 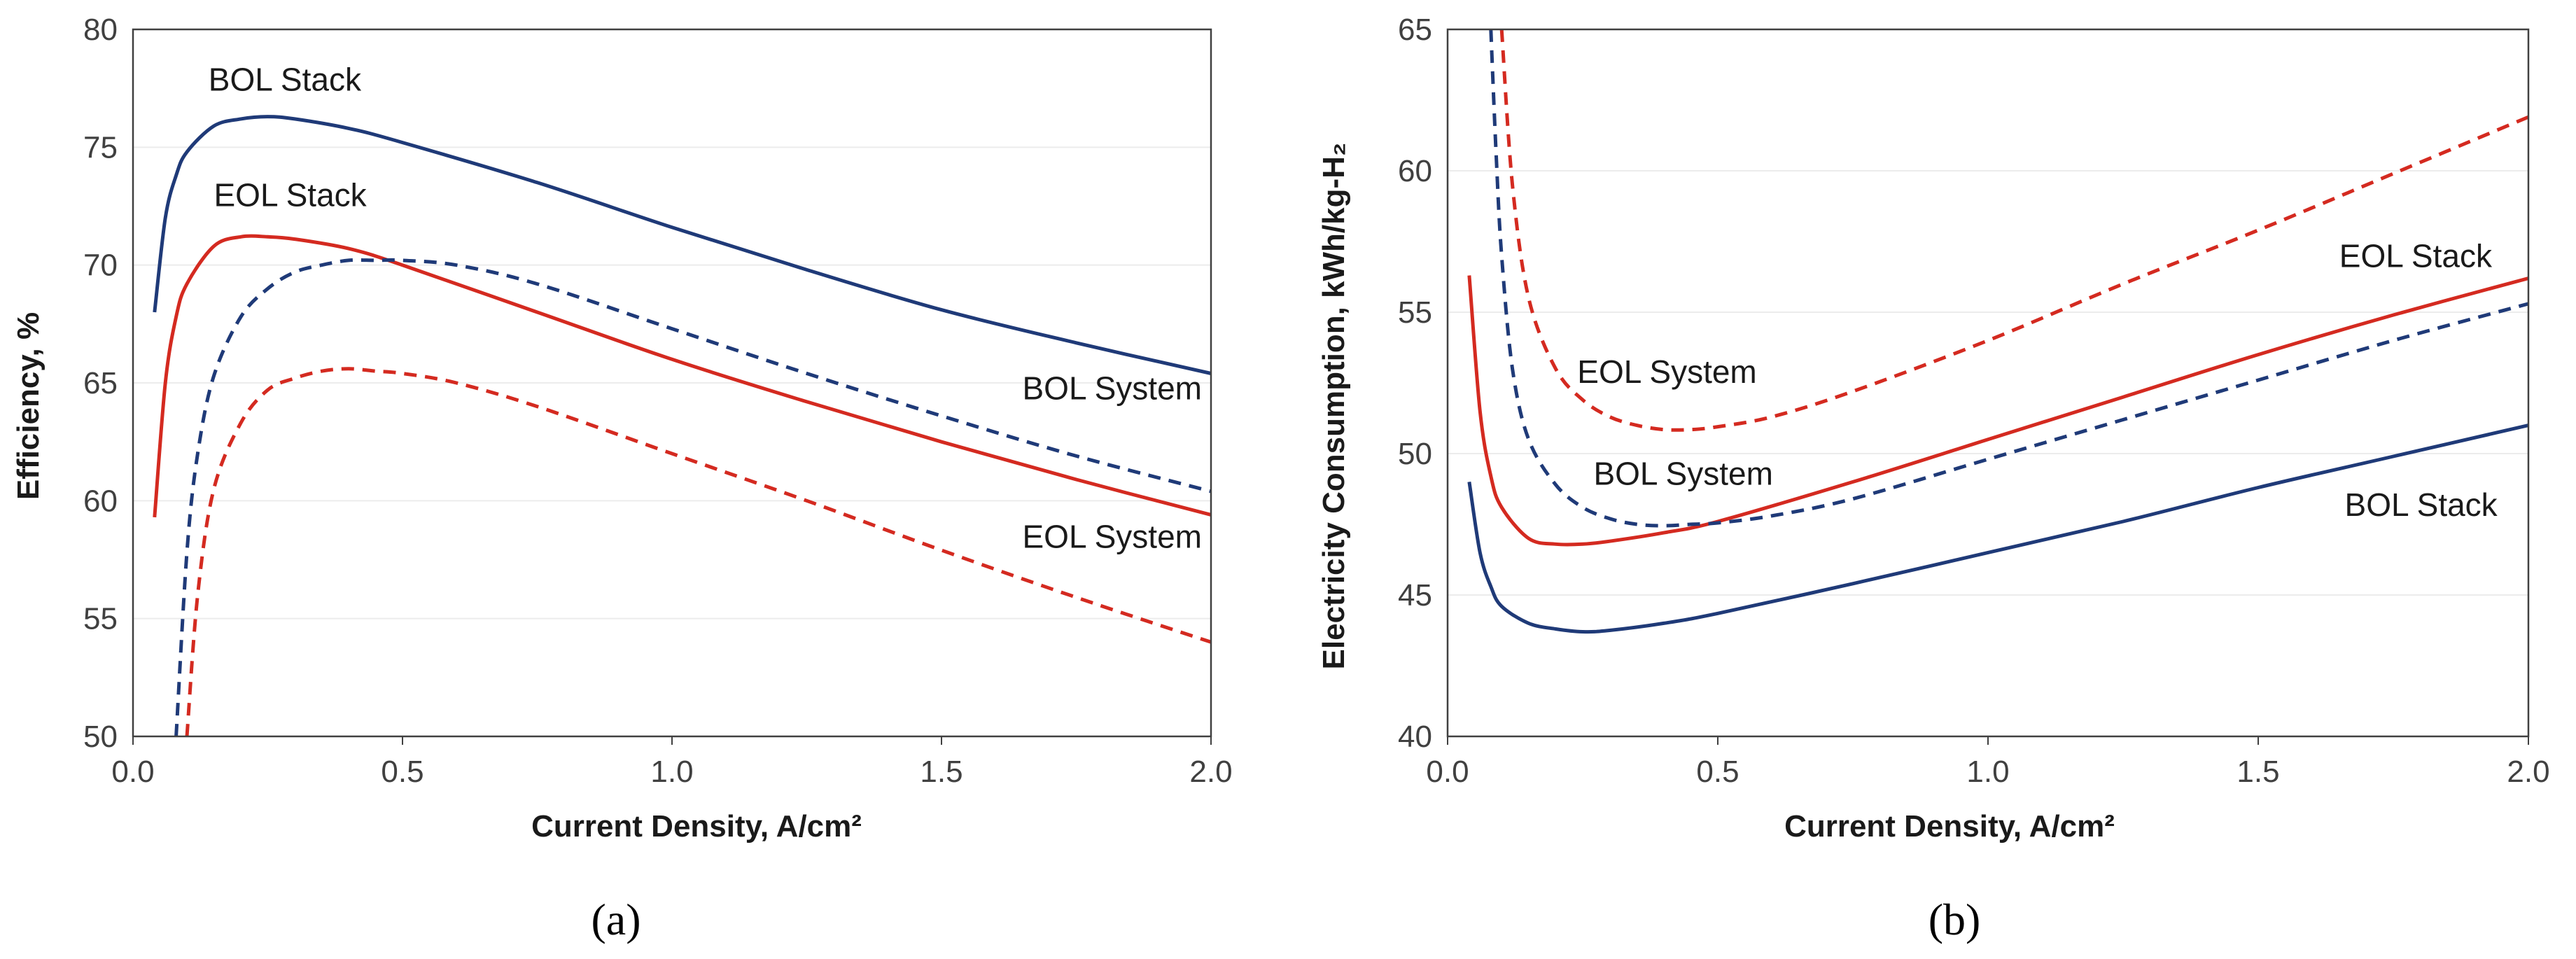 What do you see at coordinates (100, 265) in the screenshot?
I see `y-tick-label: 70` at bounding box center [100, 265].